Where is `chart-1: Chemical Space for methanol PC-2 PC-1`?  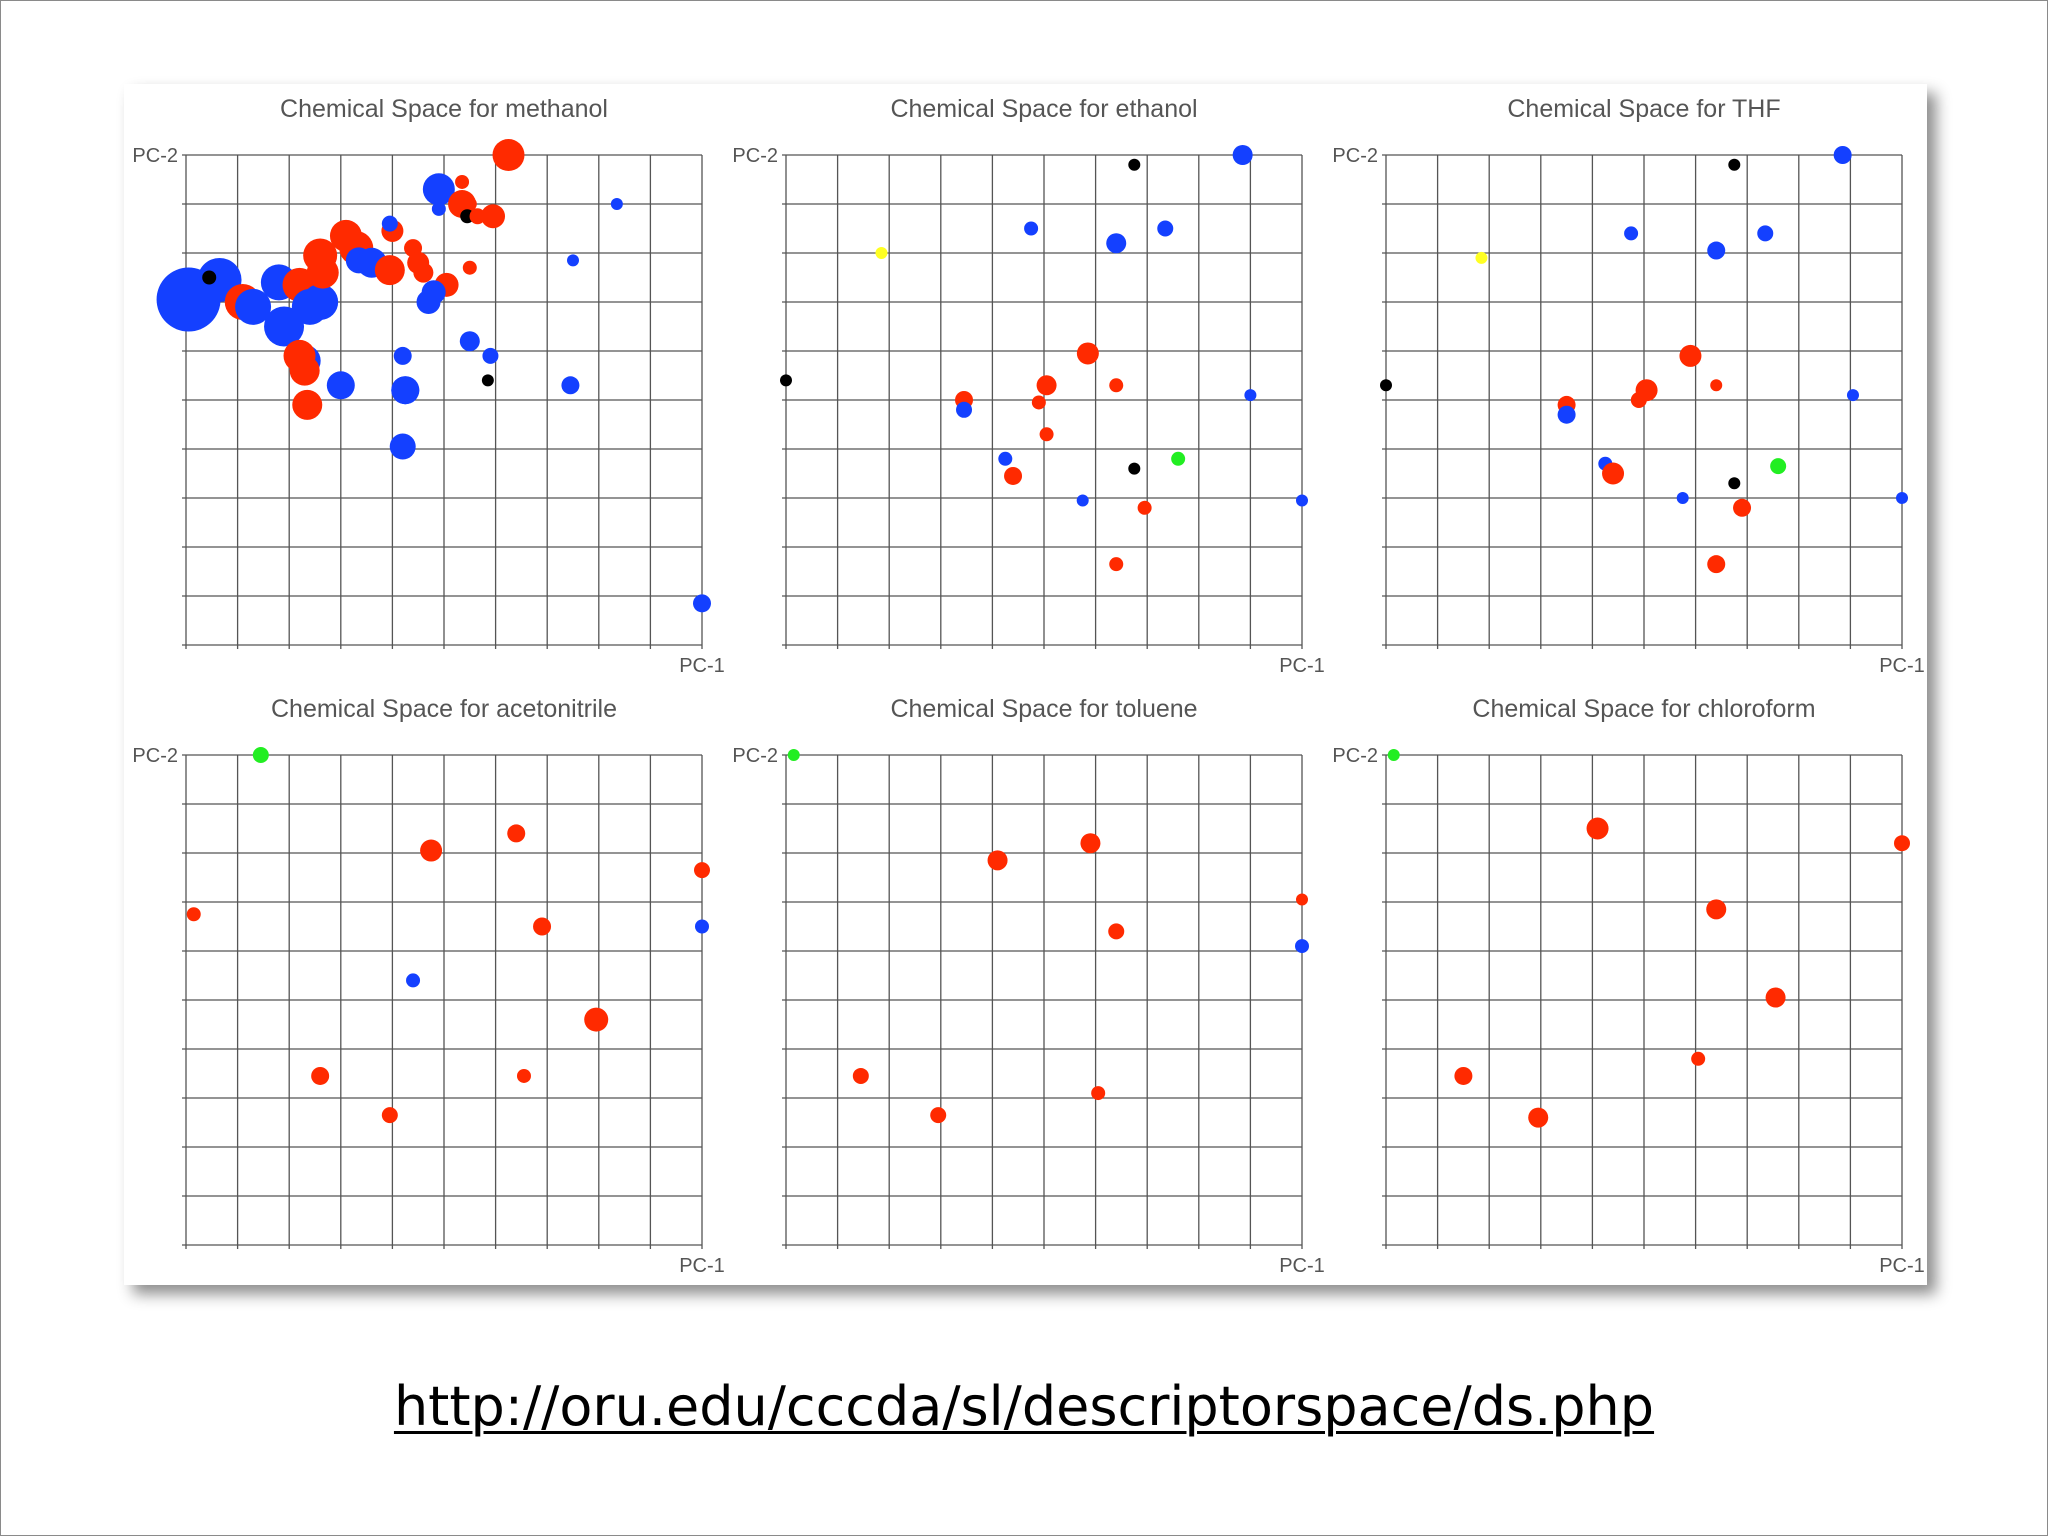
chart-1: Chemical Space for methanol PC-2 PC-1 is located at coordinates (428, 386).